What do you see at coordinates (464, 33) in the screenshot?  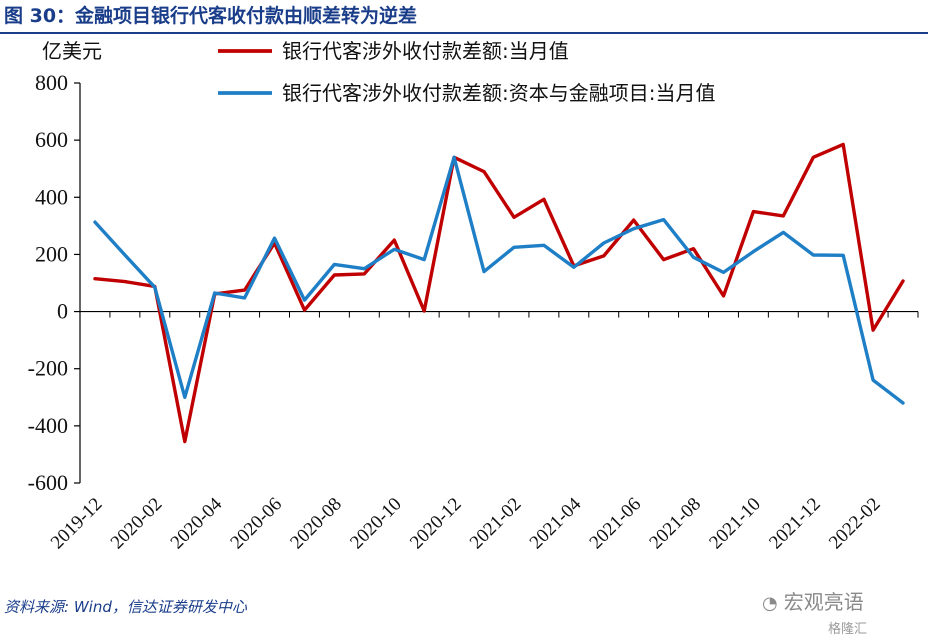 I see `title-divider` at bounding box center [464, 33].